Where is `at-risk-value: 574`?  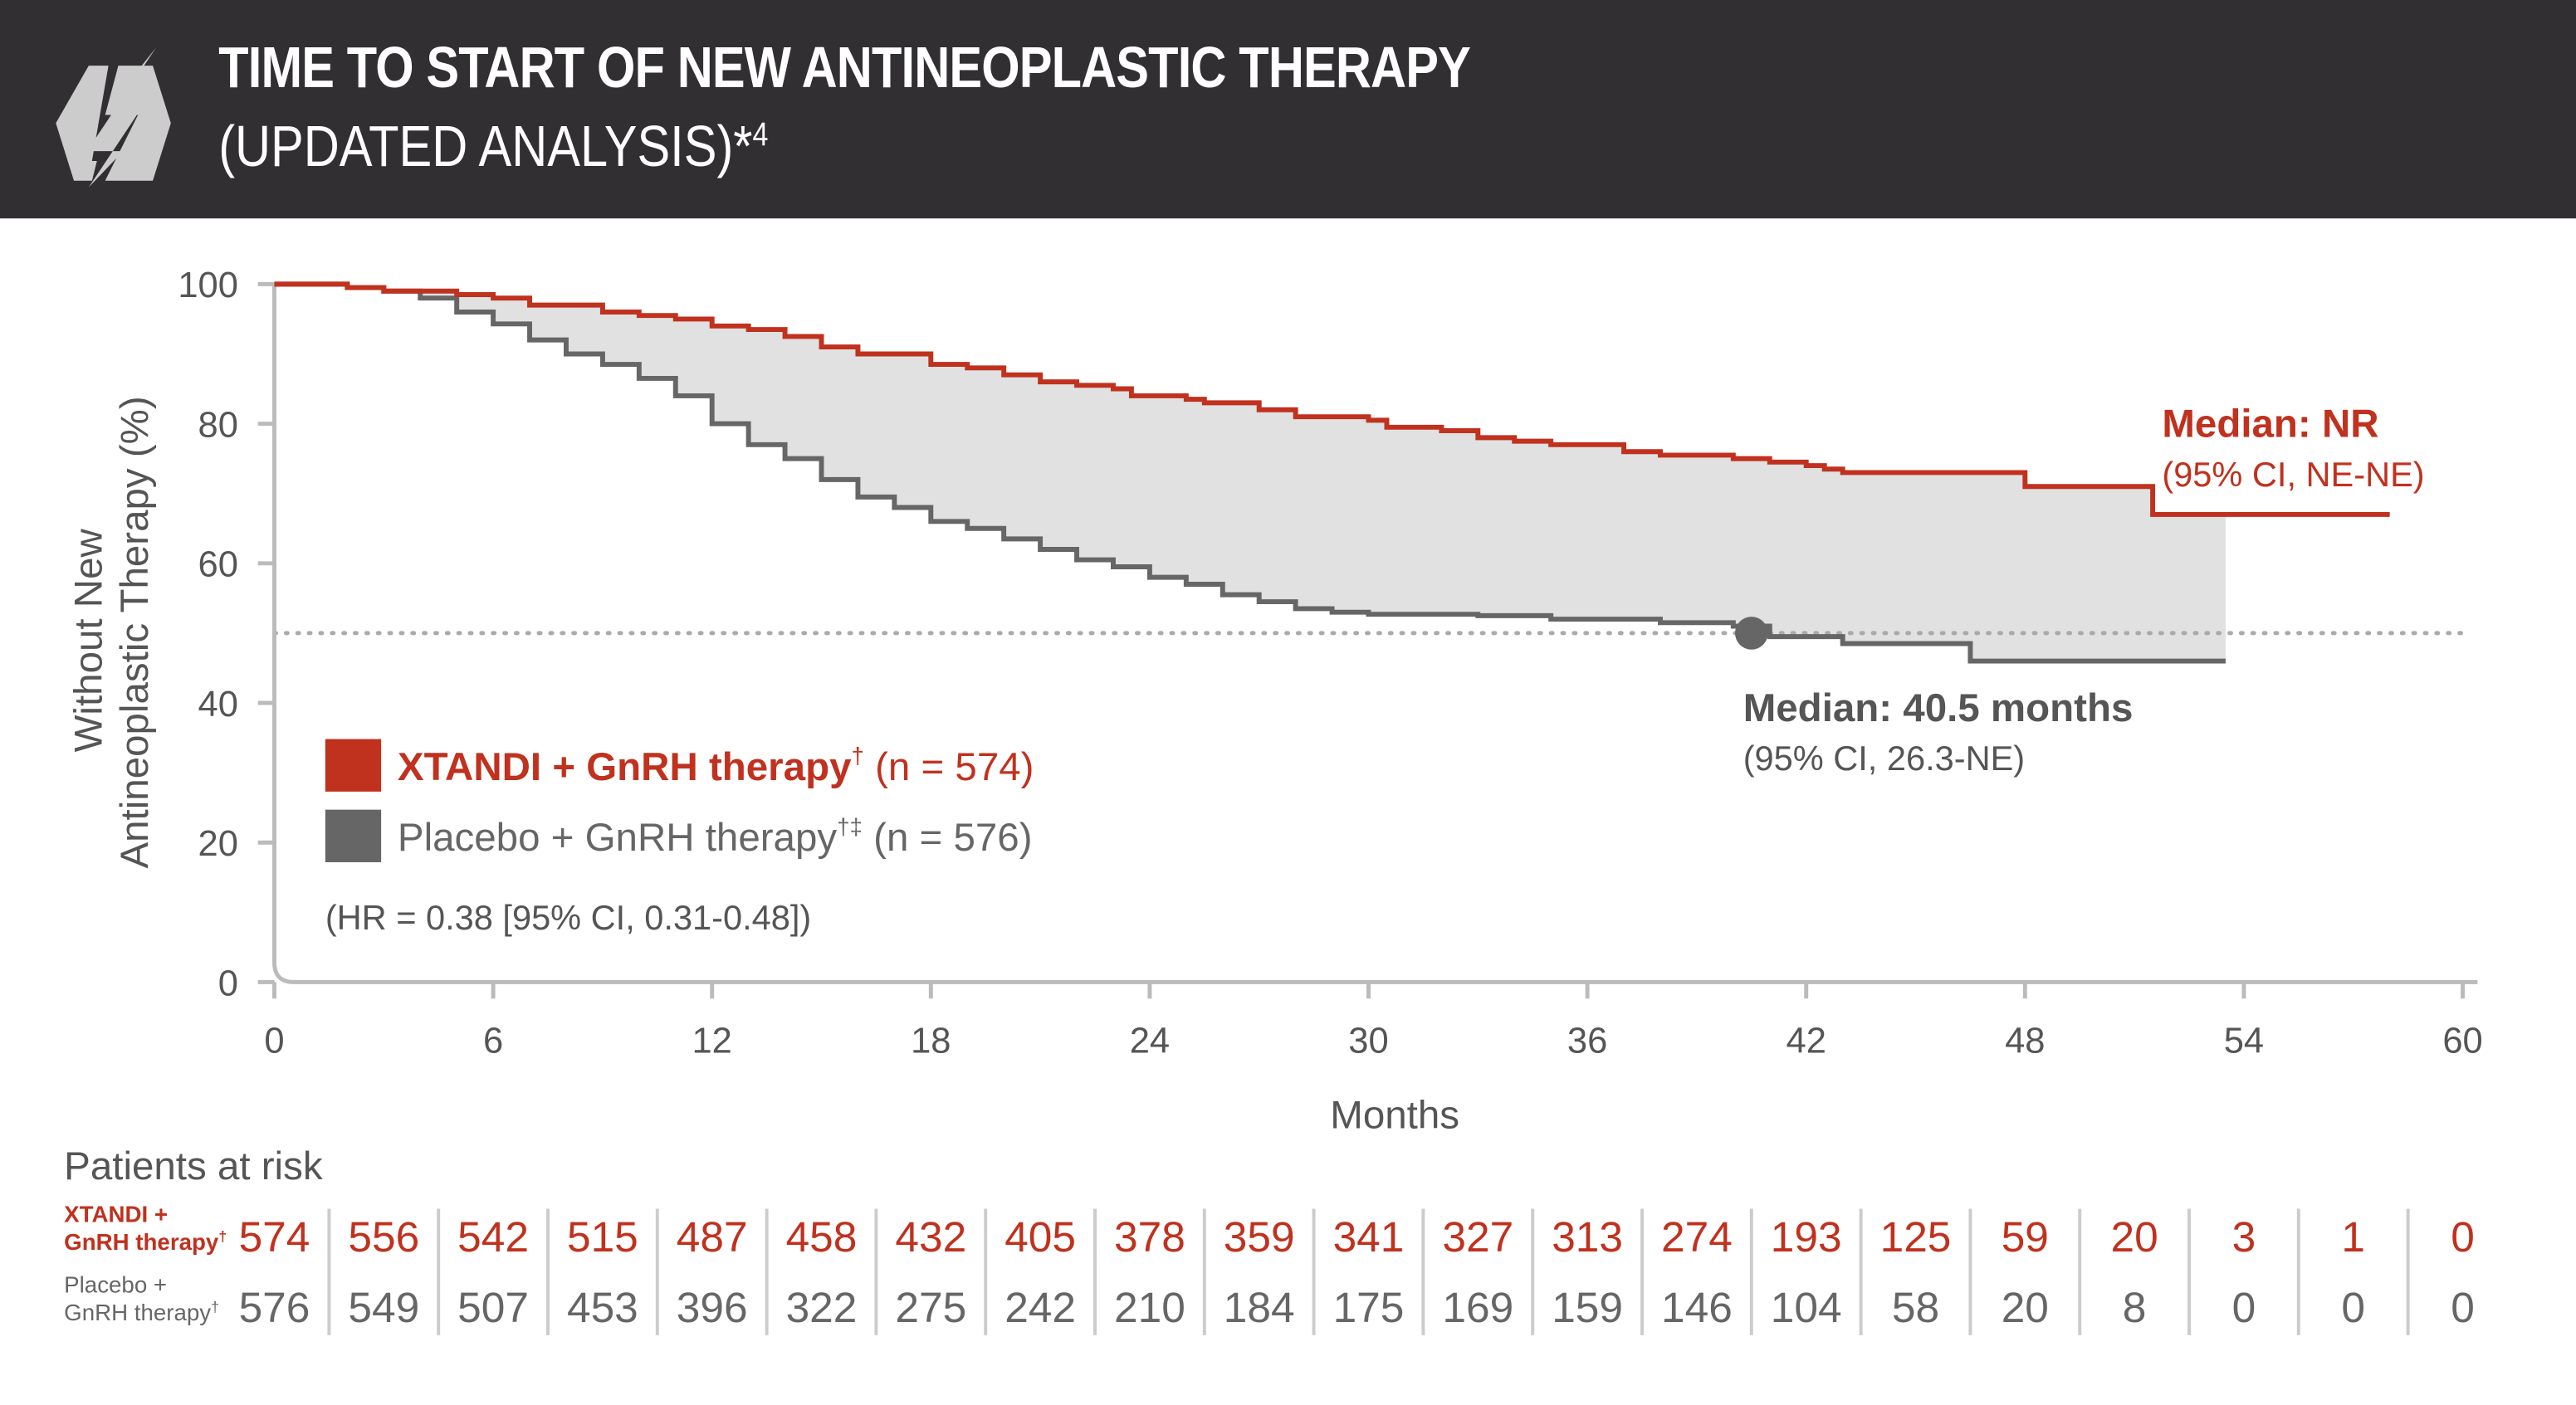 at-risk-value: 574 is located at coordinates (274, 1236).